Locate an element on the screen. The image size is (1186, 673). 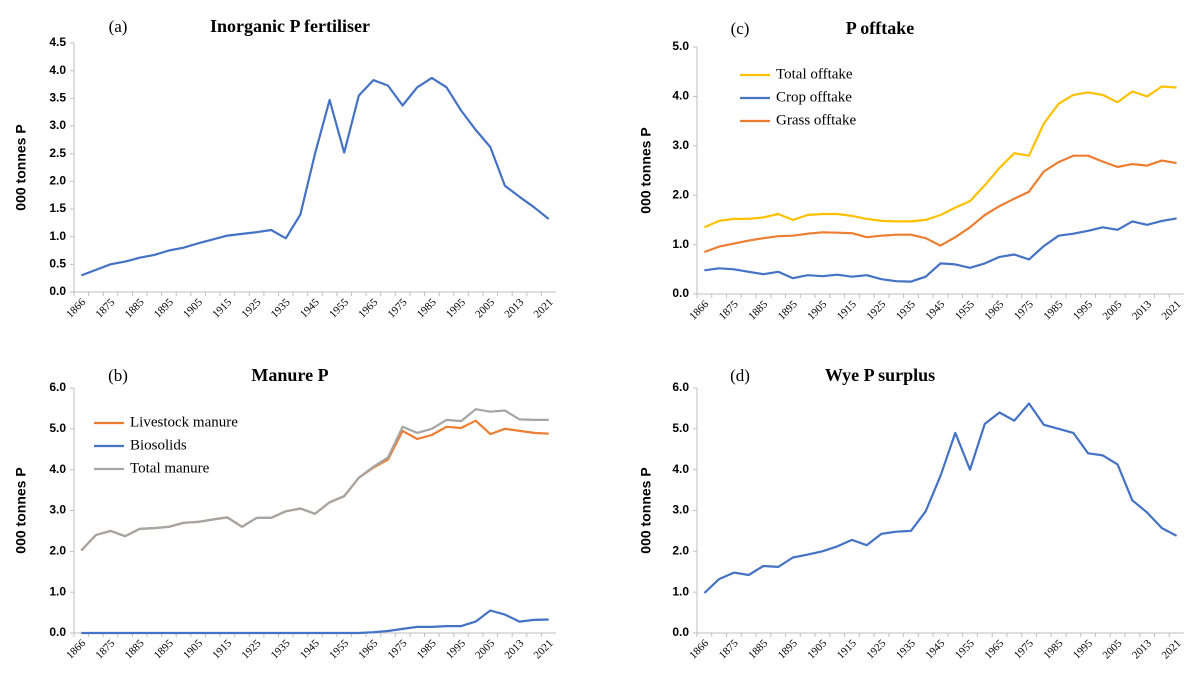
legend-label: Biosolids is located at coordinates (158, 445).